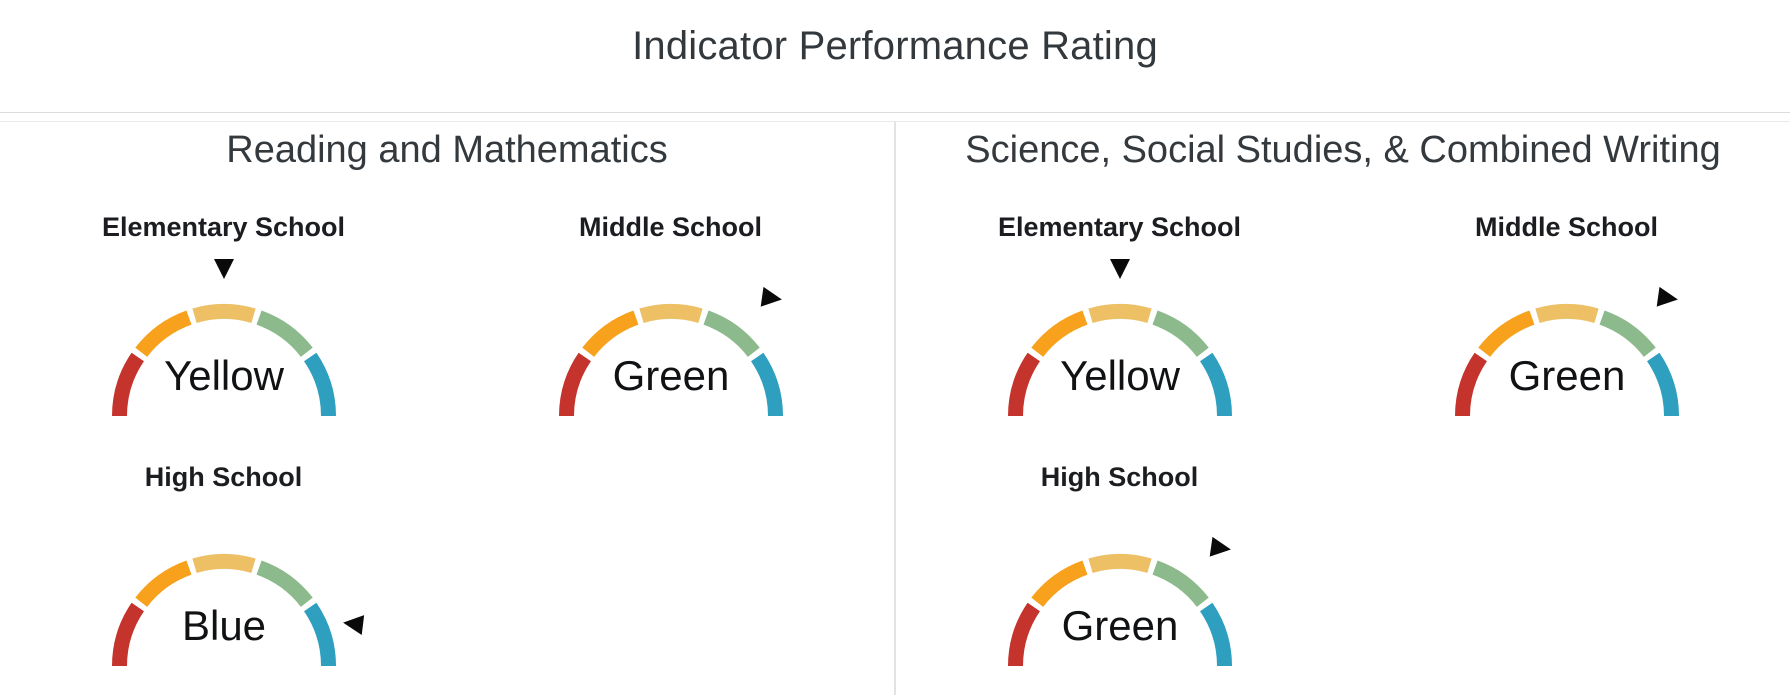 The height and width of the screenshot is (696, 1790). I want to click on gauge-chart: Blue, so click(237, 610).